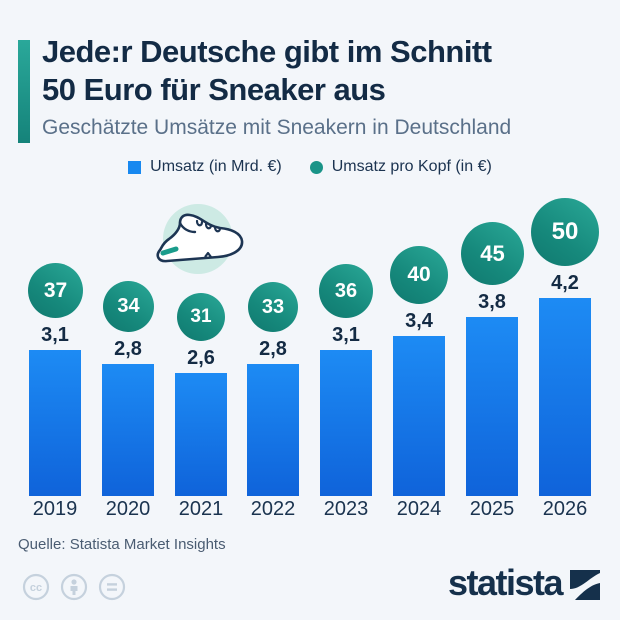 The height and width of the screenshot is (620, 620). I want to click on per-capita-bubble-2020: 34, so click(128, 306).